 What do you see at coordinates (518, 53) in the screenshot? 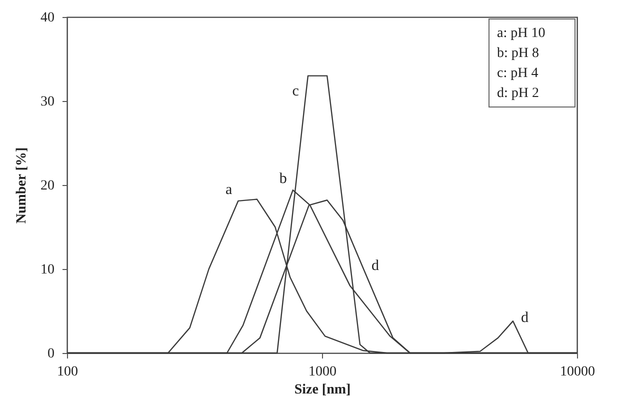
I see `annotation: b: pH 8` at bounding box center [518, 53].